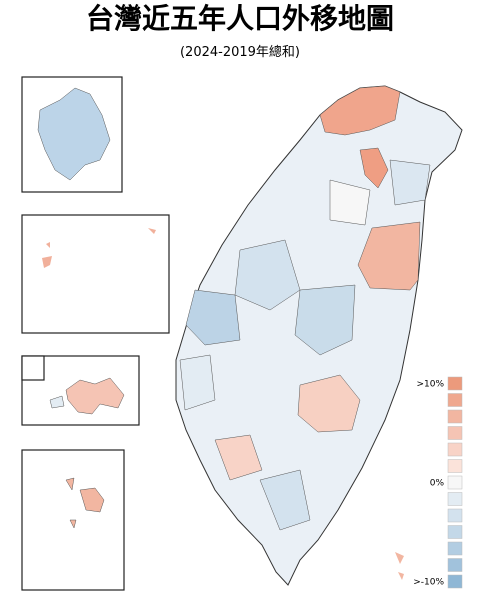  What do you see at coordinates (240, 52) in the screenshot?
I see `subtitle: (2024-2019年總和)` at bounding box center [240, 52].